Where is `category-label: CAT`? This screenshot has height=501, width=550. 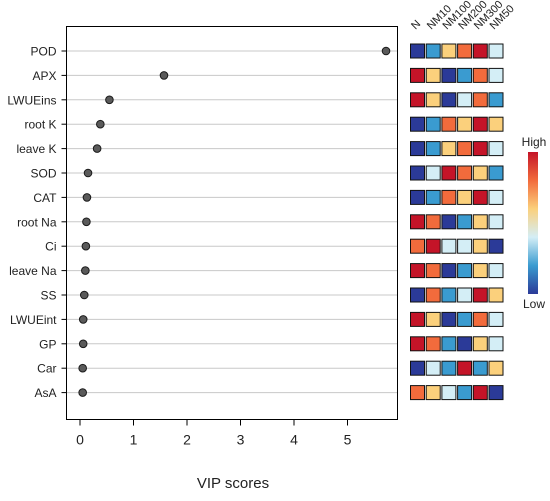
category-label: CAT is located at coordinates (45, 198).